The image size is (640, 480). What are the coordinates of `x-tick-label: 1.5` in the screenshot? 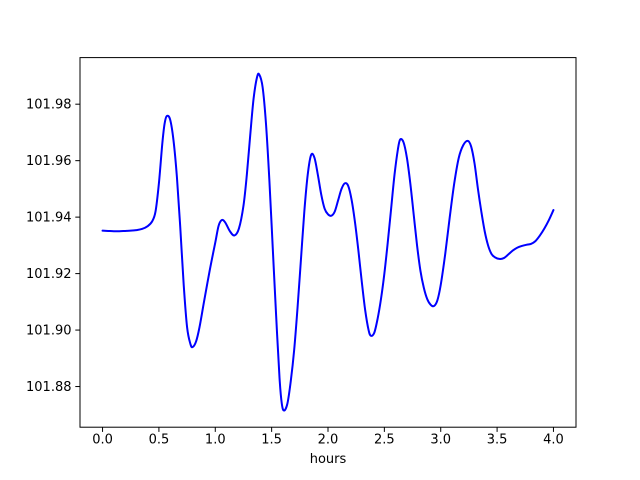 It's located at (271, 440).